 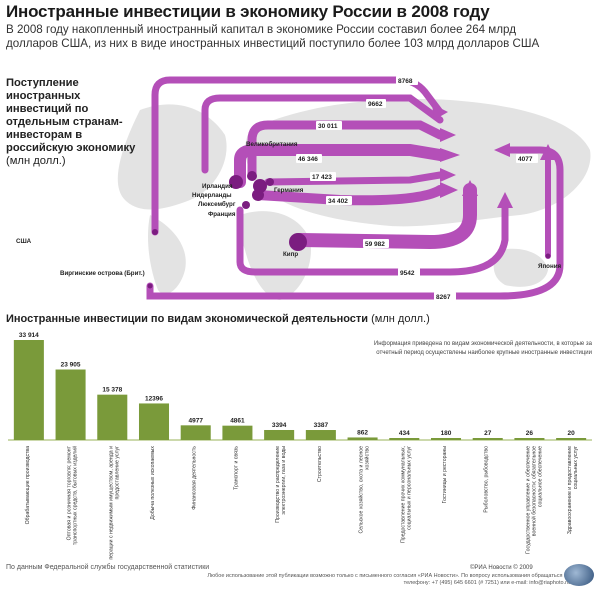 What do you see at coordinates (321, 425) in the screenshot?
I see `bar-value-label-7: 3387` at bounding box center [321, 425].